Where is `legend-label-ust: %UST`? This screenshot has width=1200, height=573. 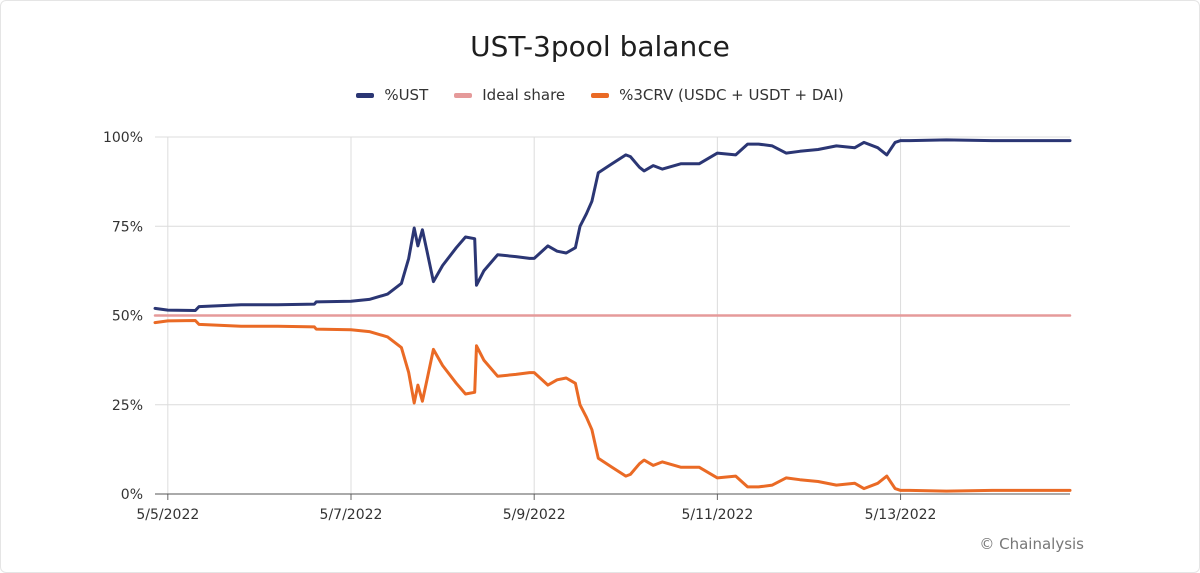 legend-label-ust: %UST is located at coordinates (406, 95).